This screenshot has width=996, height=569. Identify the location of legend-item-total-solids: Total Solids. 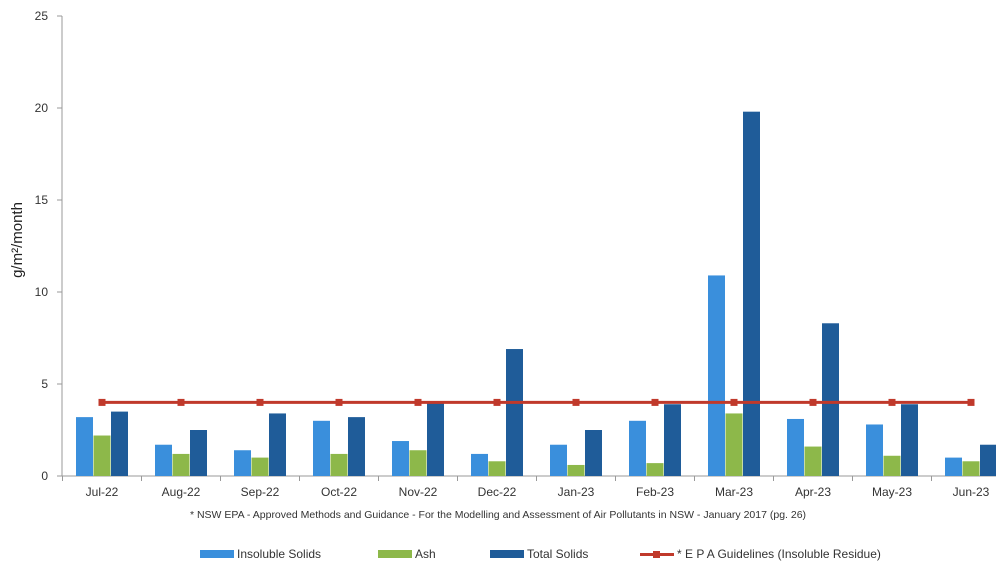
(539, 554).